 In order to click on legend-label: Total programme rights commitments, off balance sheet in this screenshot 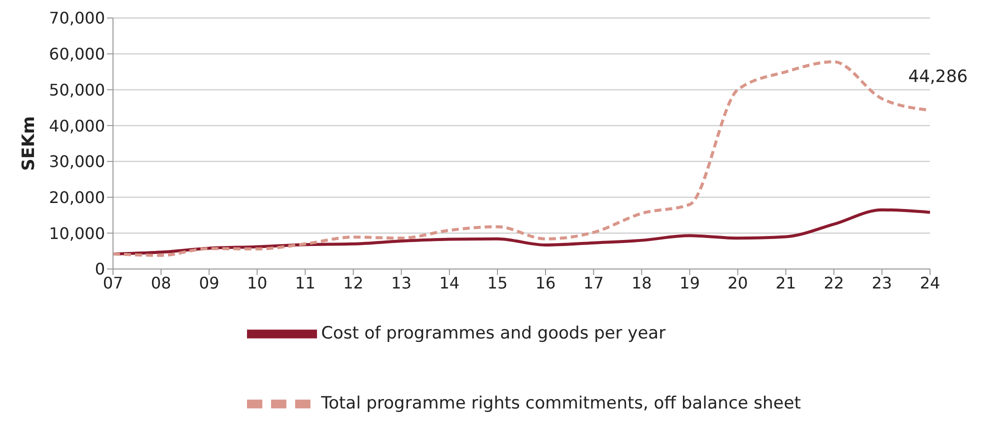, I will do `click(561, 404)`.